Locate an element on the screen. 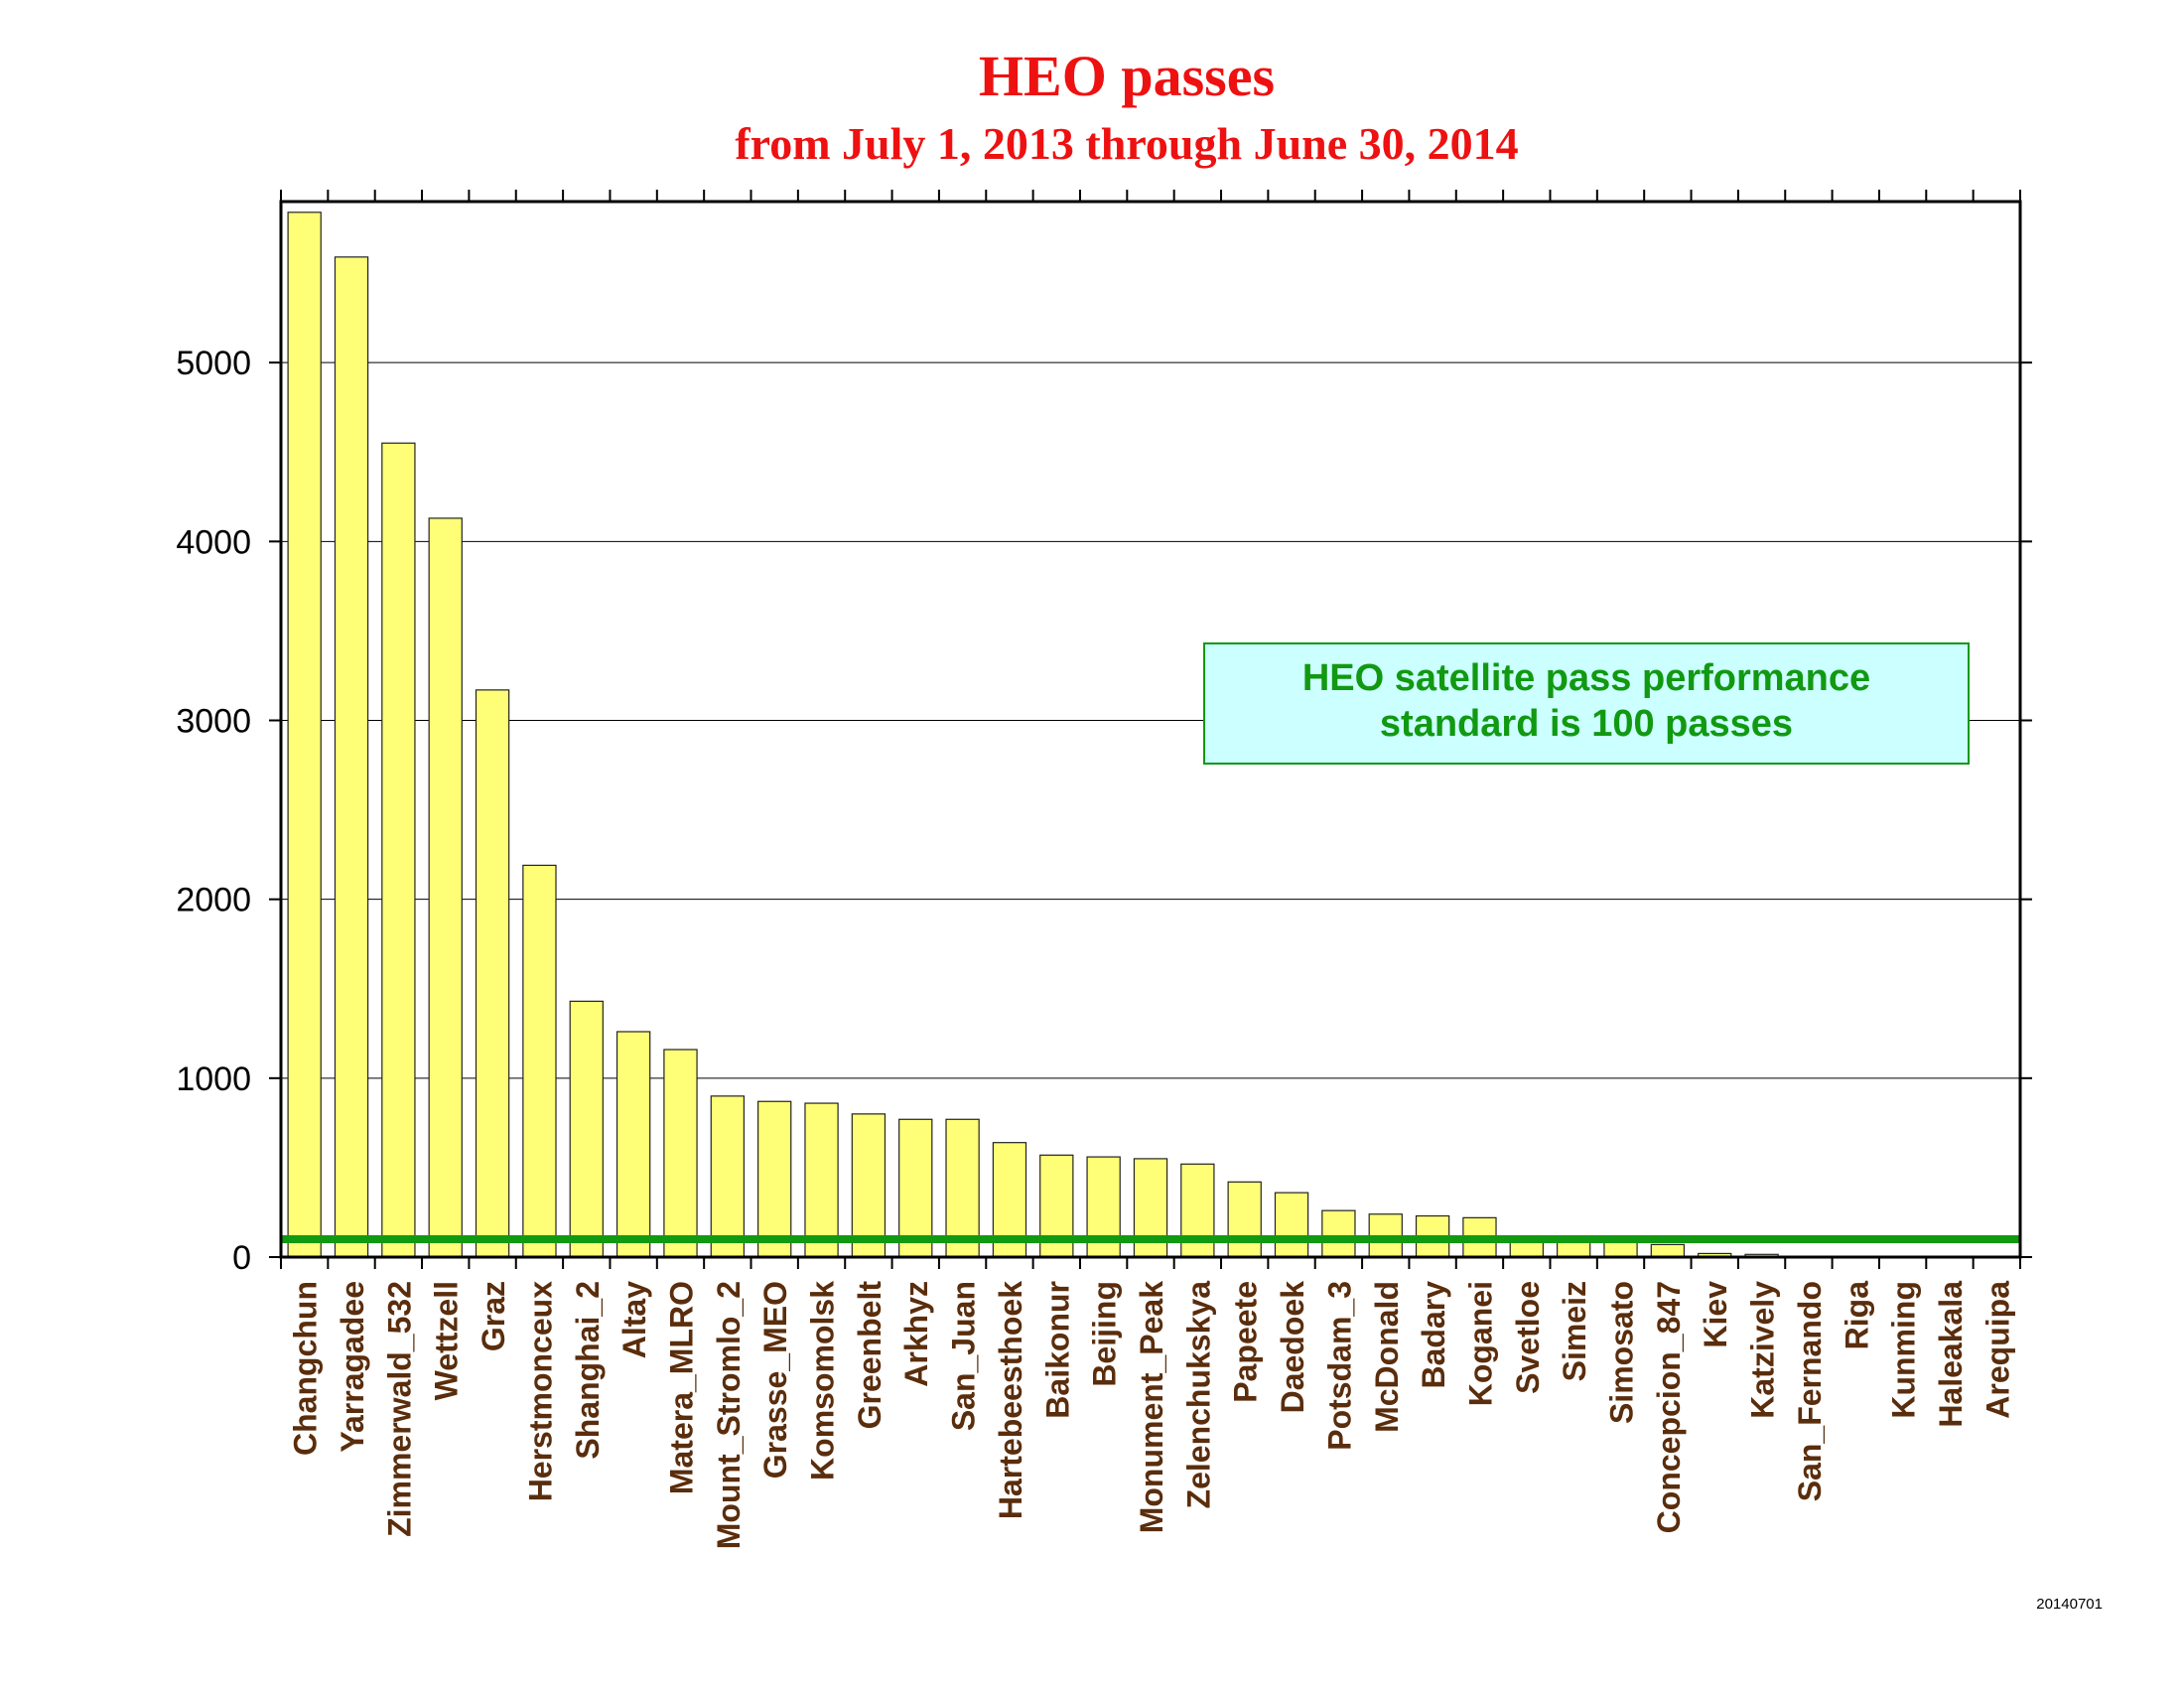  y-tick-label: 2000 is located at coordinates (213, 901).